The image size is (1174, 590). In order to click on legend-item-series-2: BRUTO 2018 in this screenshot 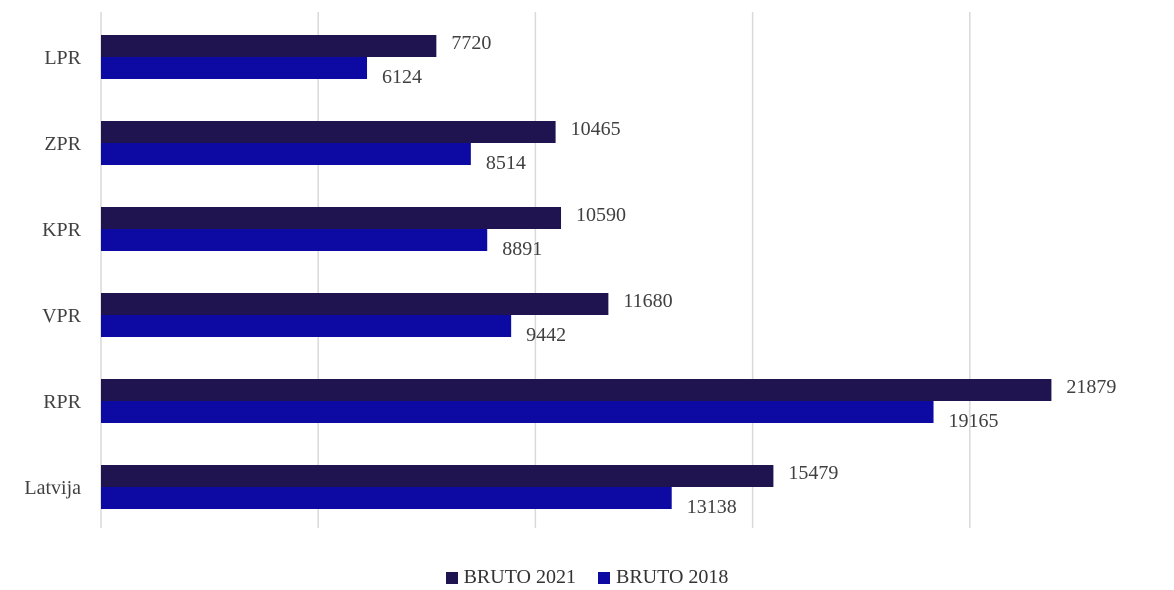, I will do `click(663, 577)`.